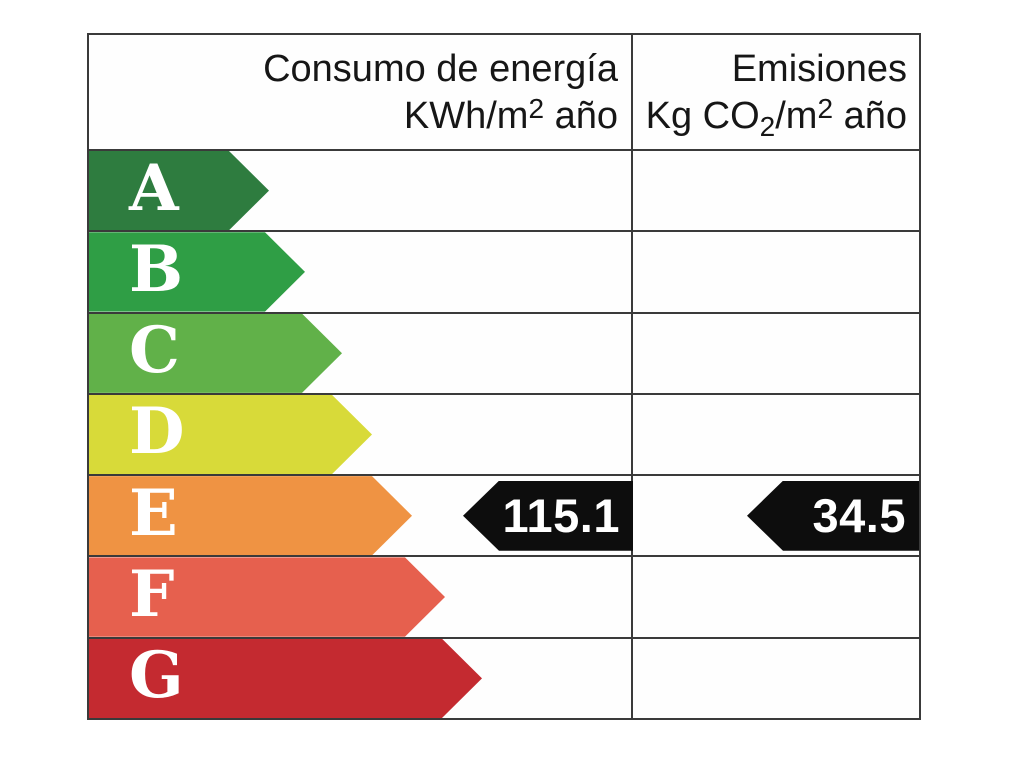 The height and width of the screenshot is (765, 1020). Describe the element at coordinates (153, 513) in the screenshot. I see `rating-letter: E` at that location.